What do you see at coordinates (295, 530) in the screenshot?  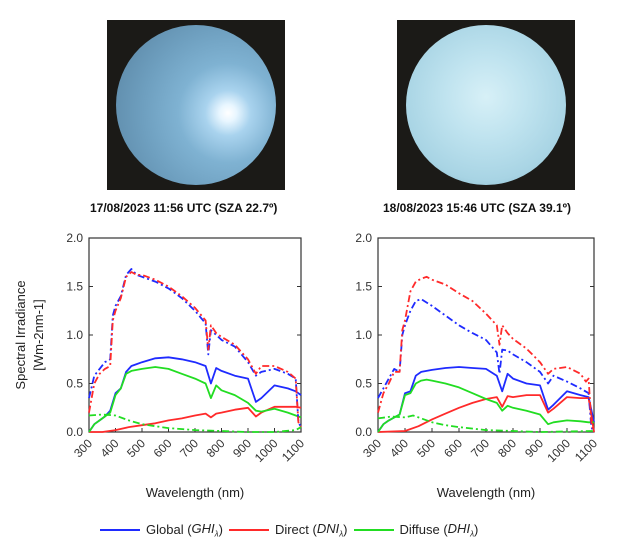 I see `legend-label: Direct (` at bounding box center [295, 530].